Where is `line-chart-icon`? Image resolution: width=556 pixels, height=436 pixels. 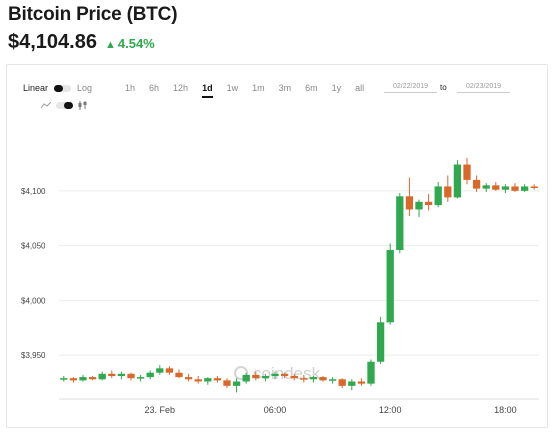
line-chart-icon is located at coordinates (46, 105).